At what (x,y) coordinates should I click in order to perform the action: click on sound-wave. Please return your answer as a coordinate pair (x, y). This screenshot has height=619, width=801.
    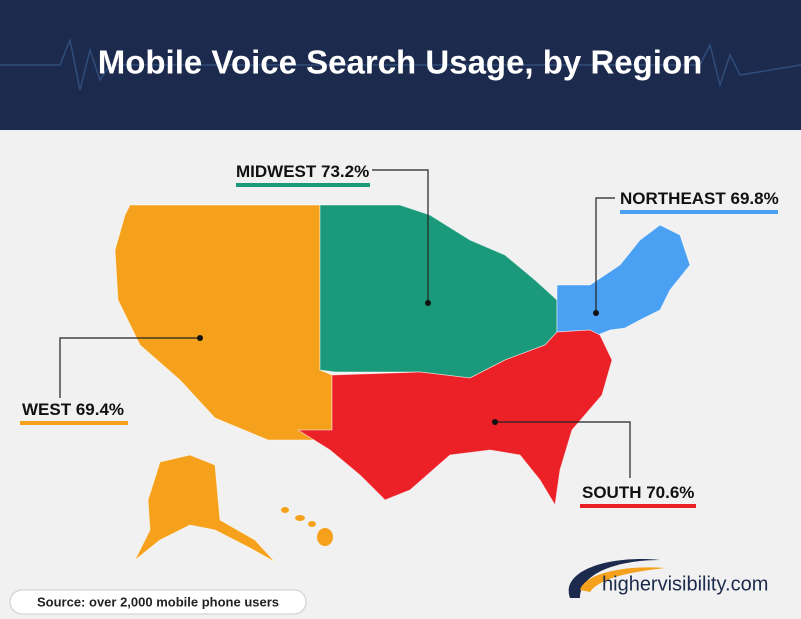
    Looking at the image, I should click on (400, 64).